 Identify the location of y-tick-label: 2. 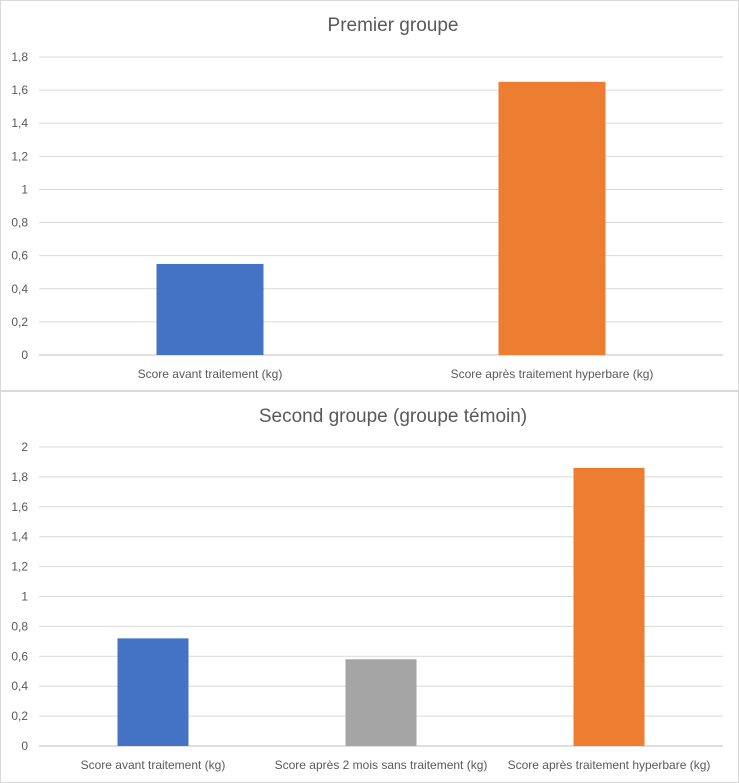
(24, 447).